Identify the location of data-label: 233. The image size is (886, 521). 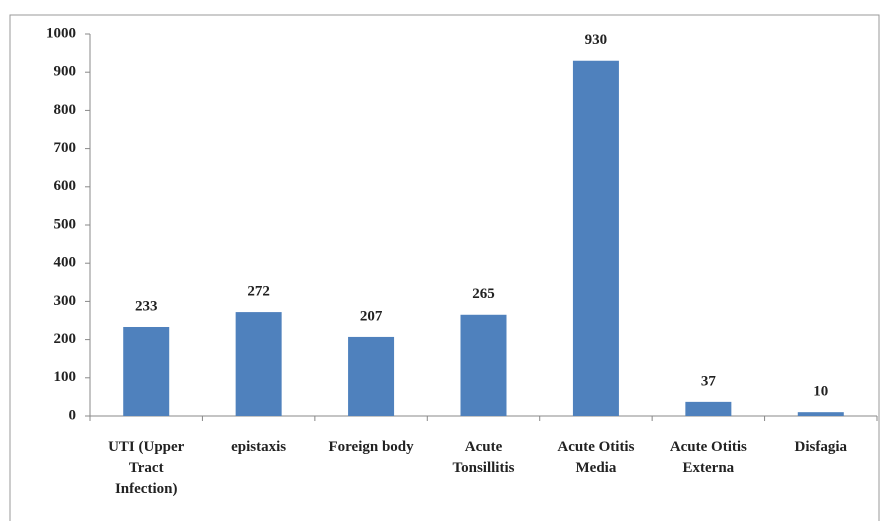
(146, 306).